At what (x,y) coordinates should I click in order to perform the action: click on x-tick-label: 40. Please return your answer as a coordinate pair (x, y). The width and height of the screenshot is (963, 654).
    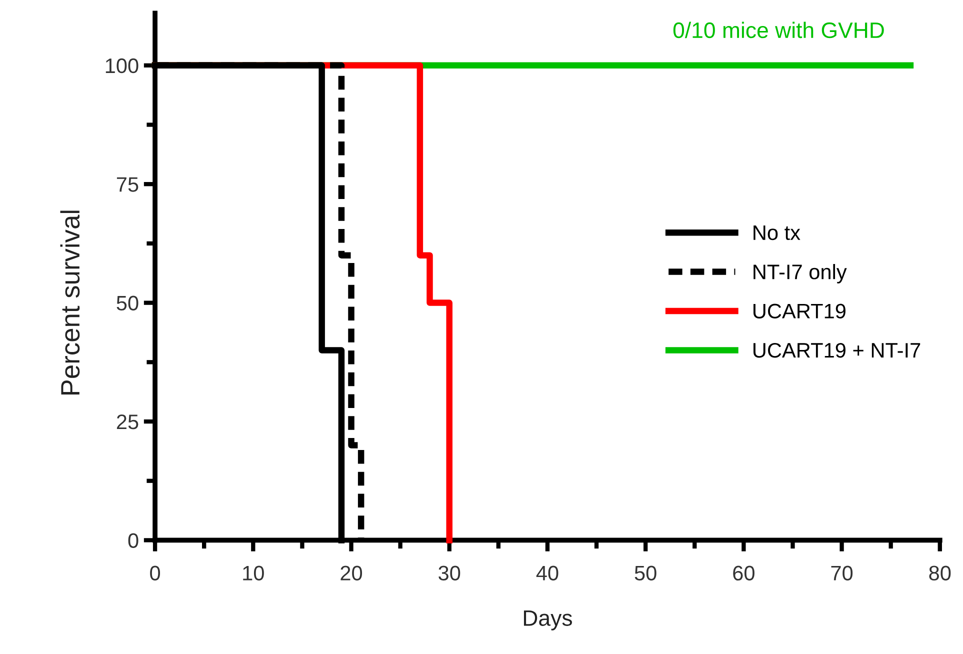
    Looking at the image, I should click on (547, 573).